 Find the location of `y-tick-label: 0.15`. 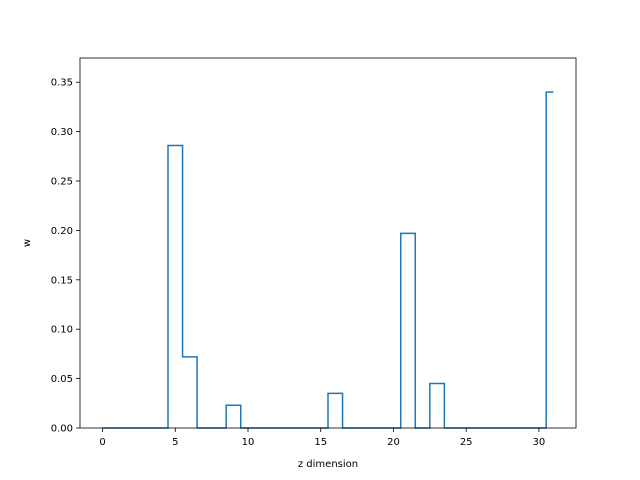

y-tick-label: 0.15 is located at coordinates (62, 280).